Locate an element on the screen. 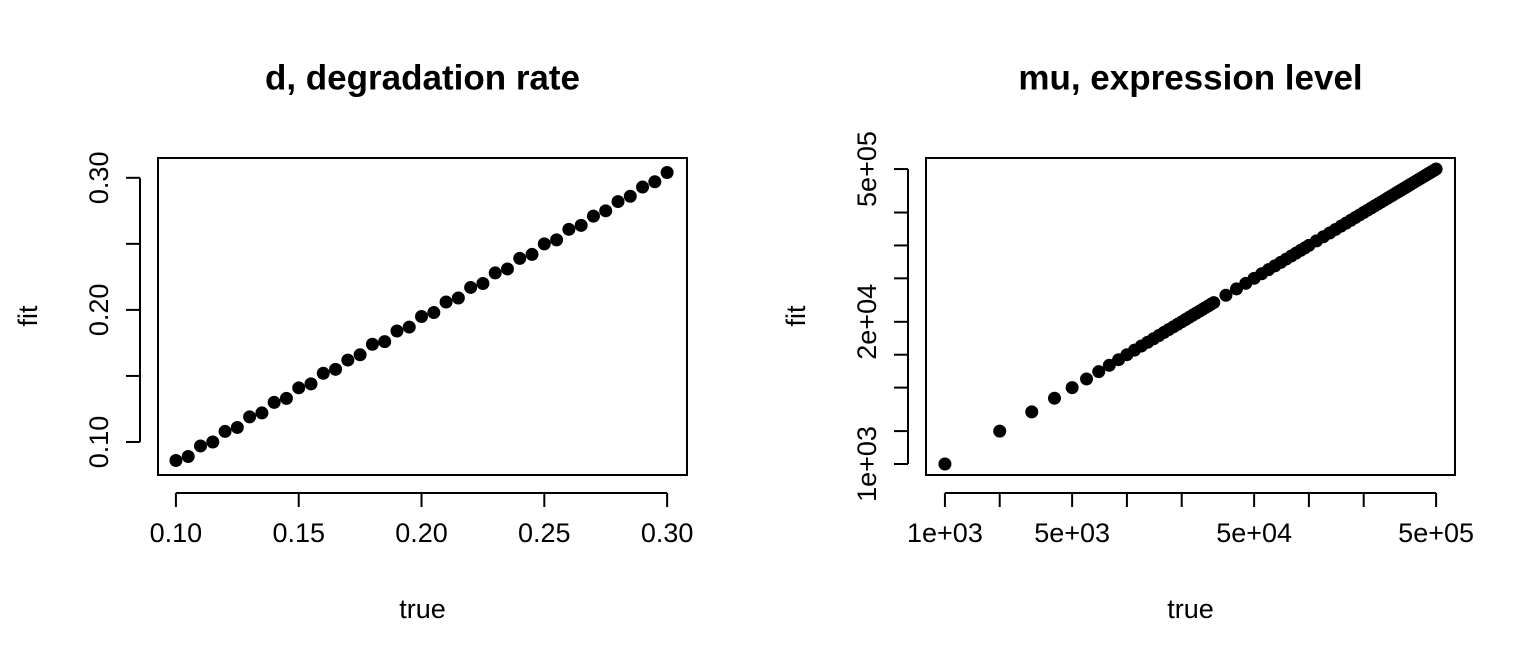 Image resolution: width=1536 pixels, height=672 pixels. y-tick-label: 2e+04 is located at coordinates (867, 322).